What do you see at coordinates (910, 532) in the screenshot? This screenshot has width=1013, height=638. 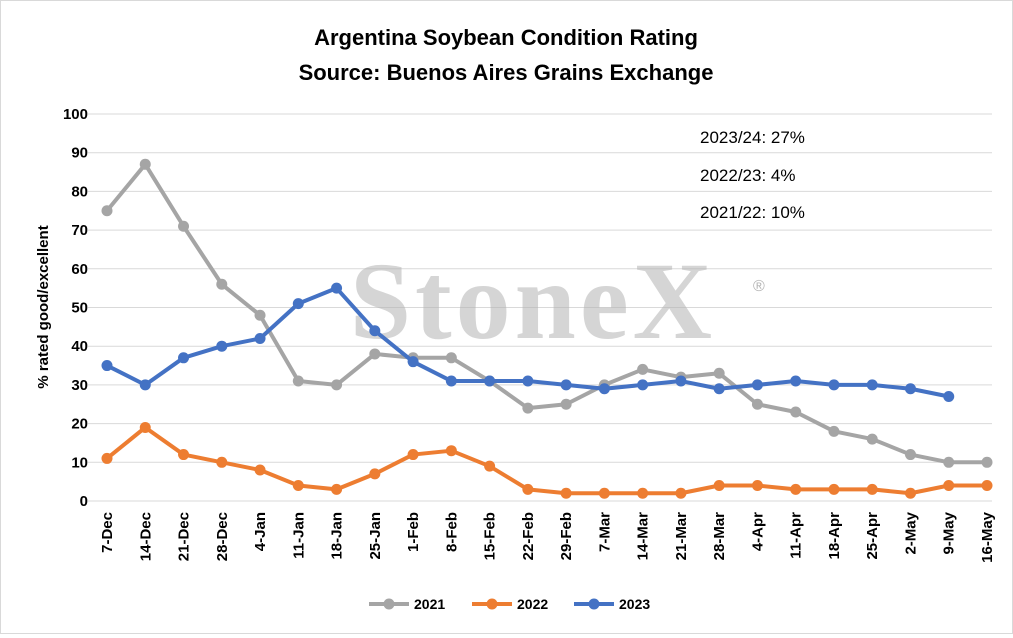 I see `x-tick-label: 2-May` at bounding box center [910, 532].